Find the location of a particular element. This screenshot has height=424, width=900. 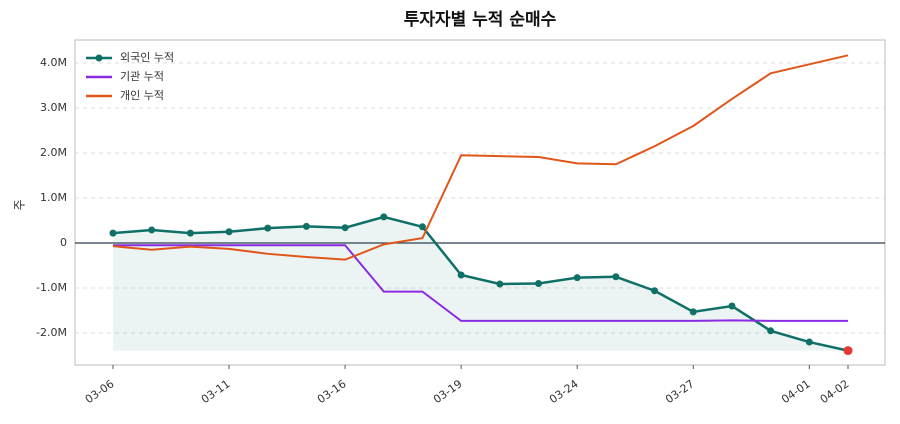

legend-marker is located at coordinates (99, 58).